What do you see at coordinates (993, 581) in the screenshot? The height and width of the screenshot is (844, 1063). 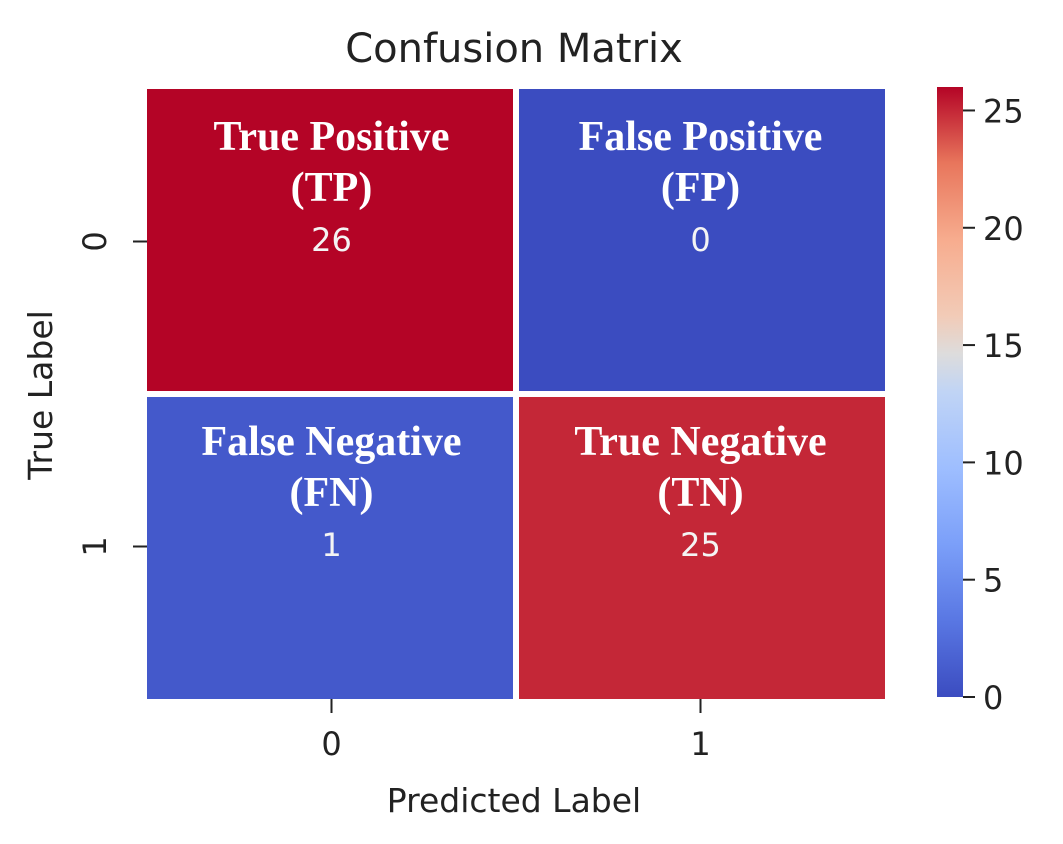 I see `colorbar-tick-label-1: 5` at bounding box center [993, 581].